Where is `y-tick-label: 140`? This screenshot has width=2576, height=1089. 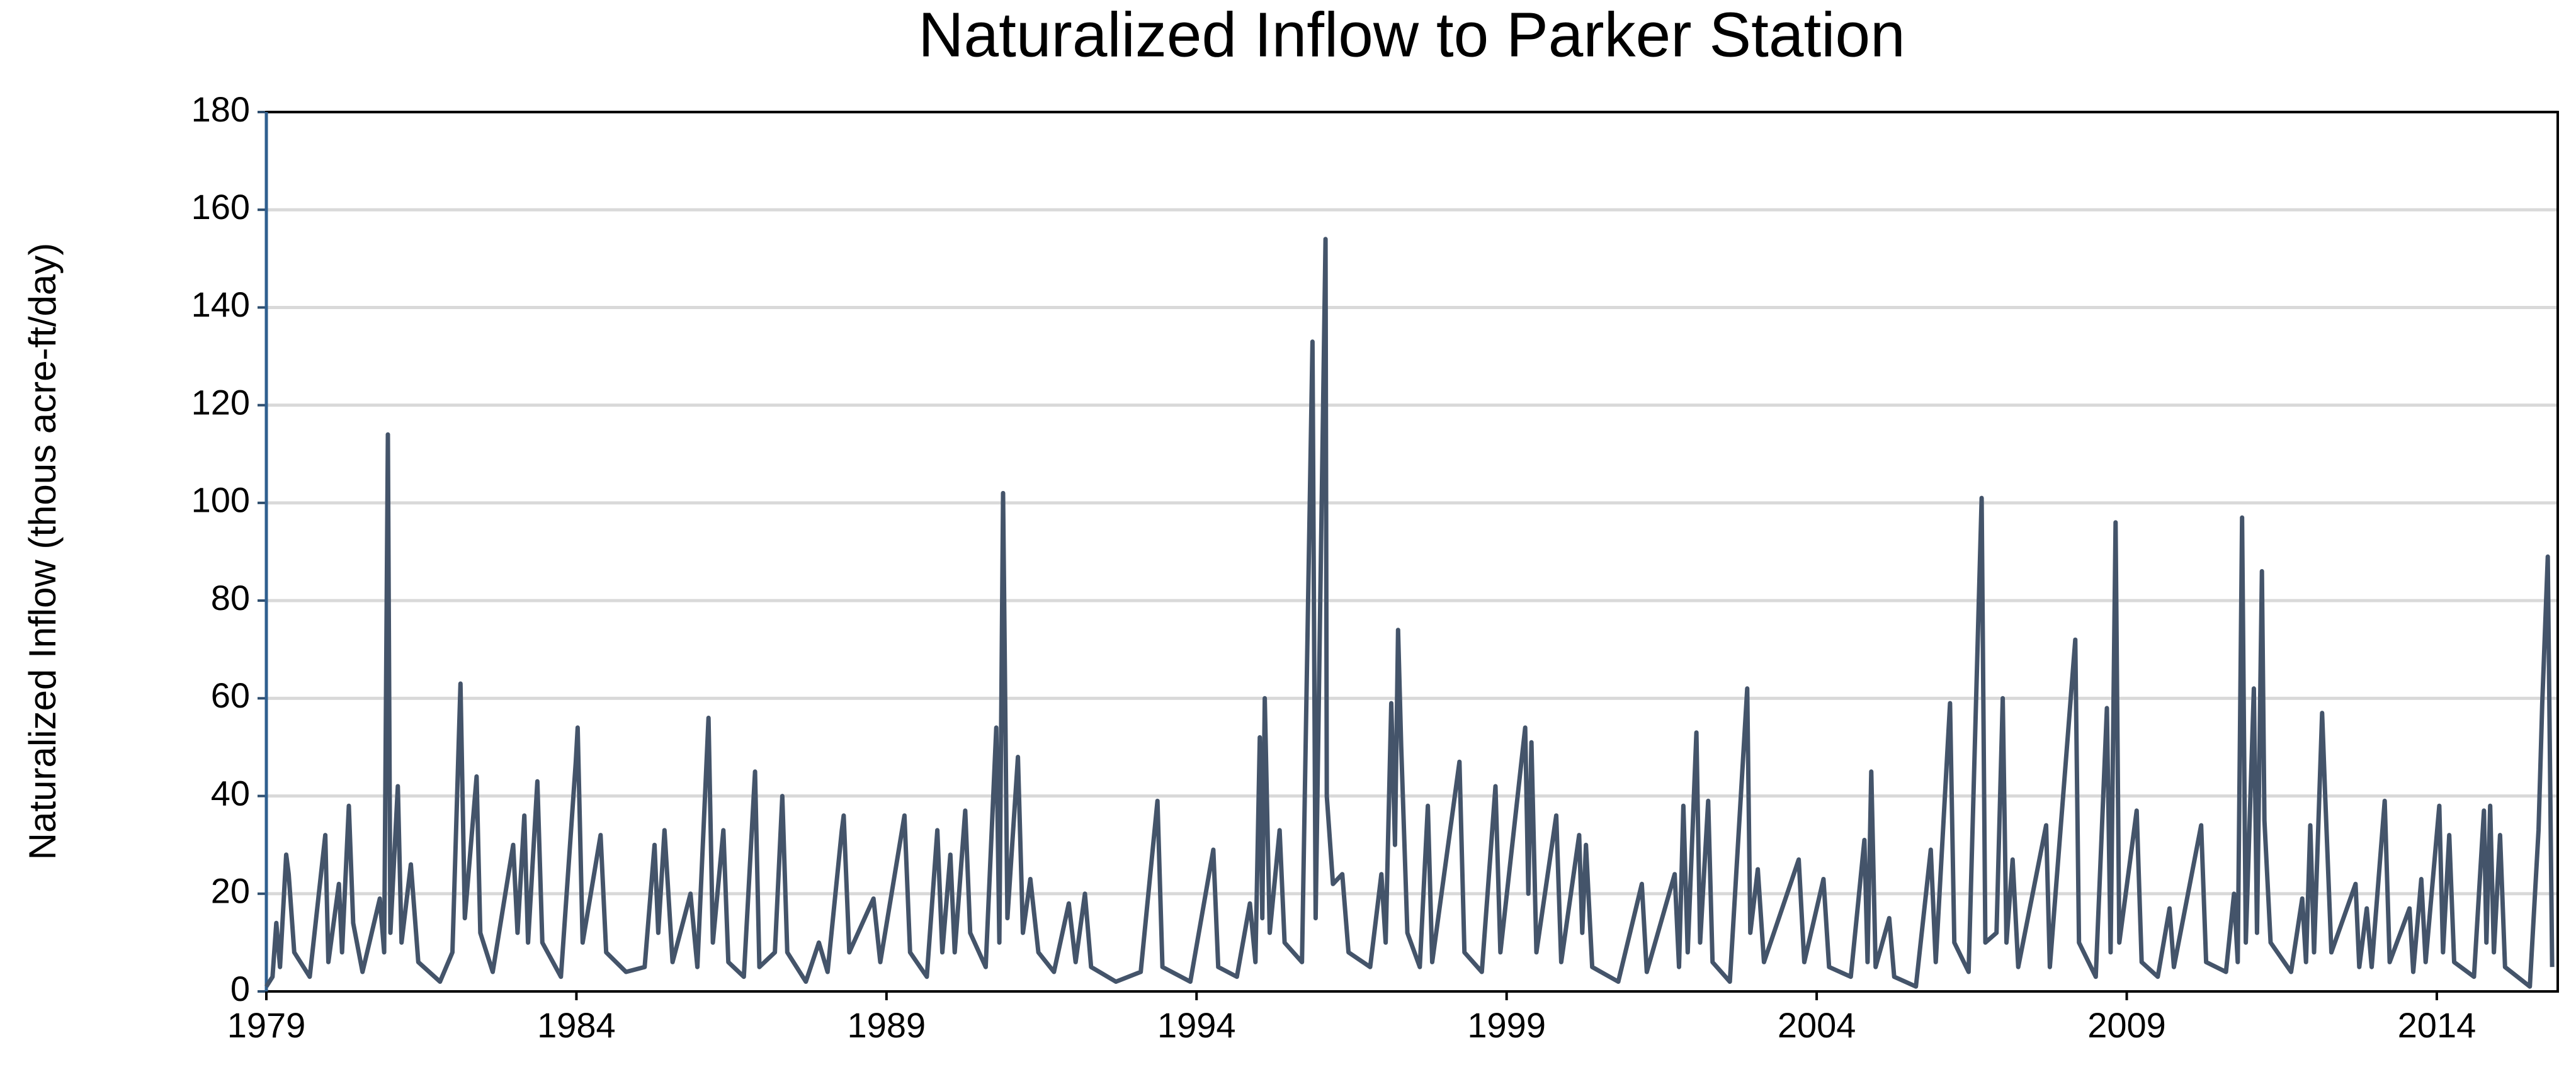
y-tick-label: 140 is located at coordinates (220, 304).